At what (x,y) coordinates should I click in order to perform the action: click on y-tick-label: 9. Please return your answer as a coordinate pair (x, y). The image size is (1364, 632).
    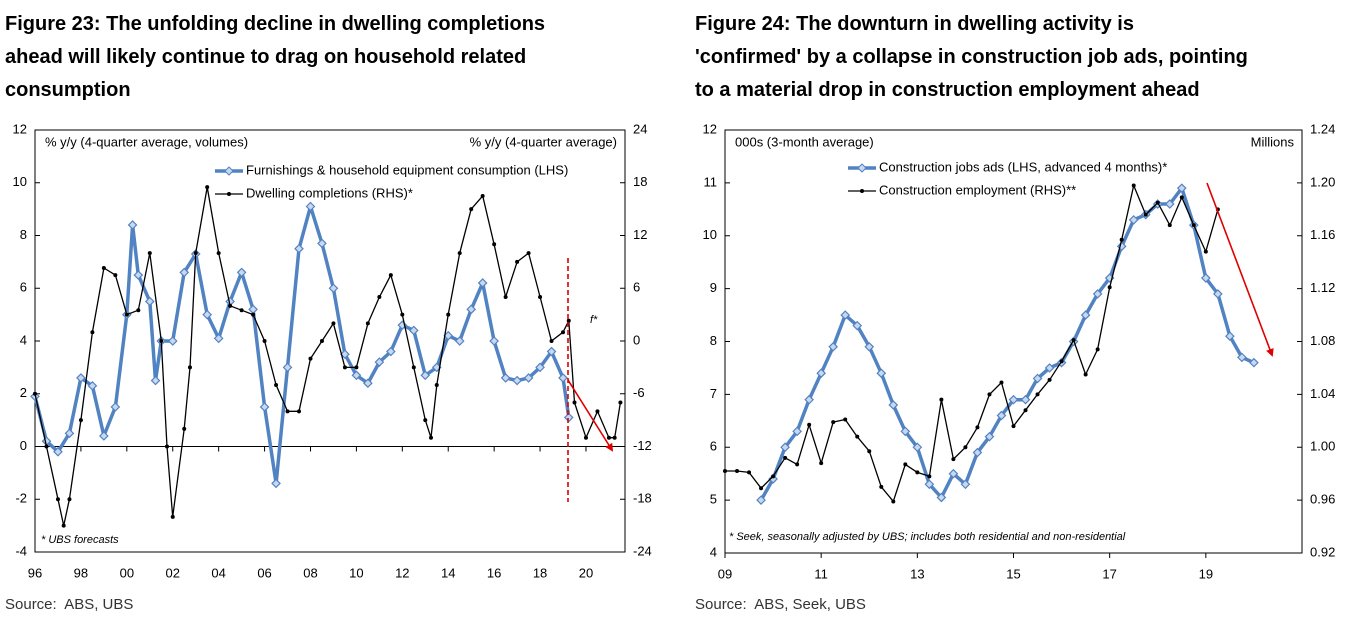
    Looking at the image, I should click on (713, 287).